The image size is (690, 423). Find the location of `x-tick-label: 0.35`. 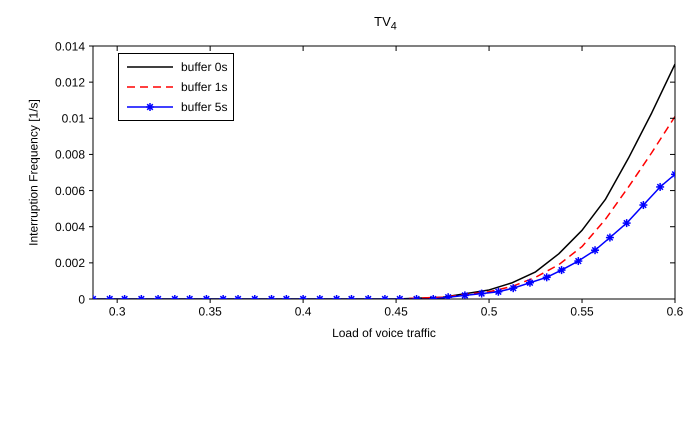

x-tick-label: 0.35 is located at coordinates (210, 311).